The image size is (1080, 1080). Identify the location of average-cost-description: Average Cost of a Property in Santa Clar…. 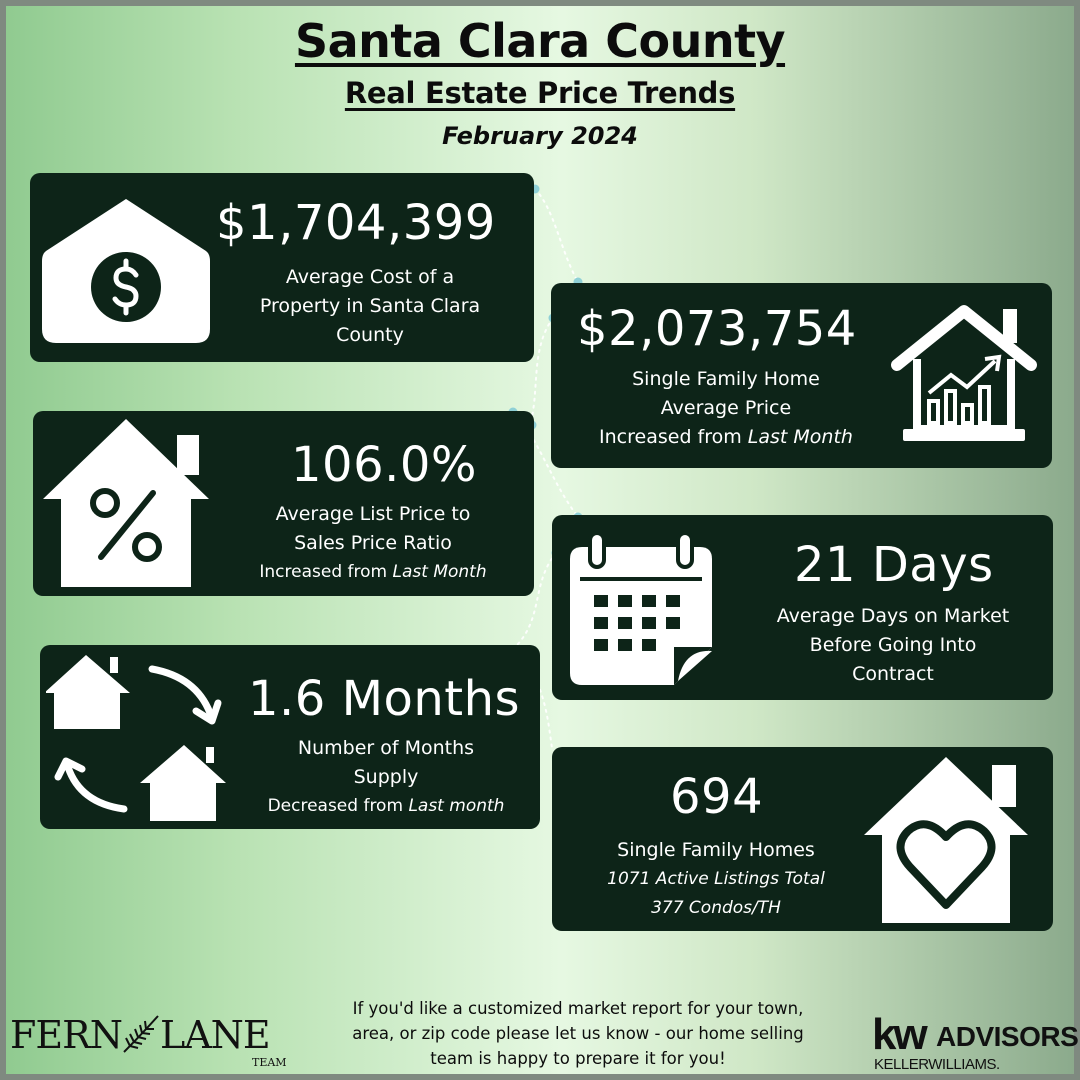
(370, 306).